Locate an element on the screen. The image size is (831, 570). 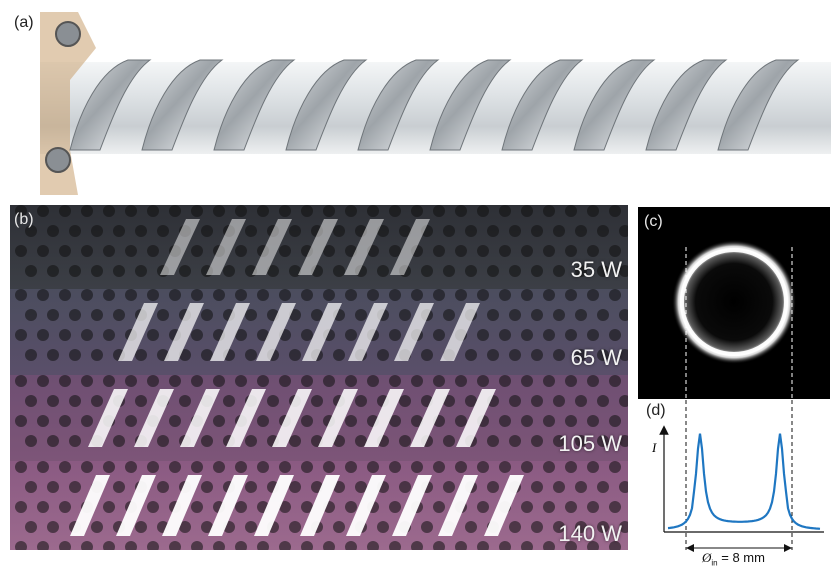
panel-c-label: (c) is located at coordinates (653, 221).